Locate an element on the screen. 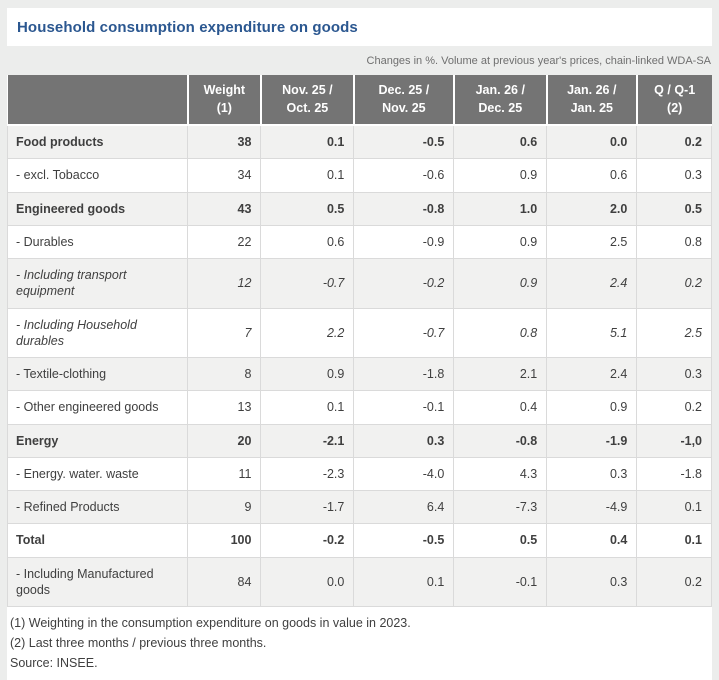 The image size is (719, 680). value-cell: 22 is located at coordinates (224, 242).